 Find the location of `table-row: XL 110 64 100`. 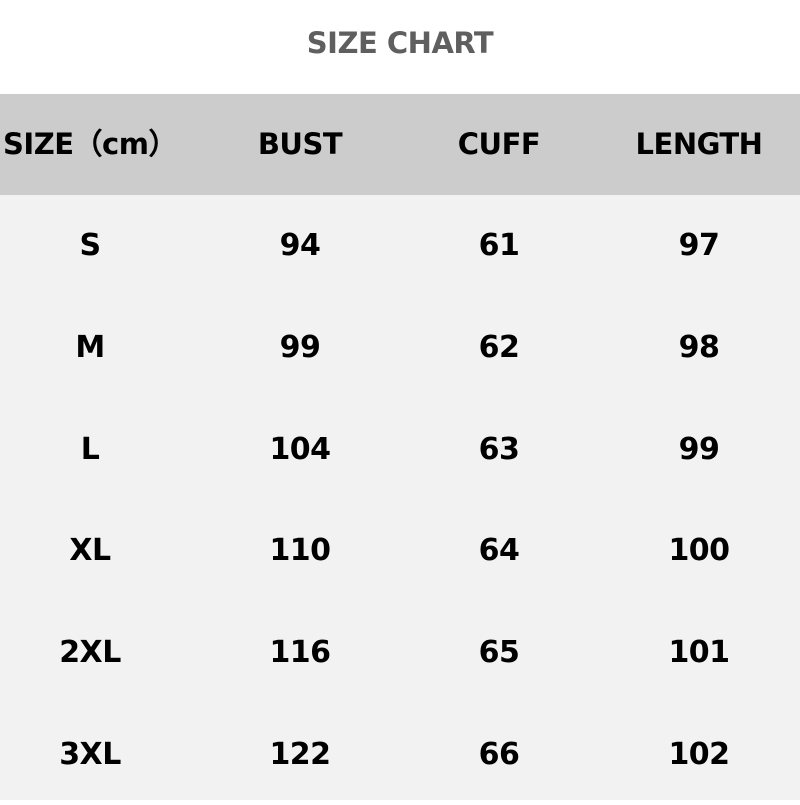

table-row: XL 110 64 100 is located at coordinates (400, 550).